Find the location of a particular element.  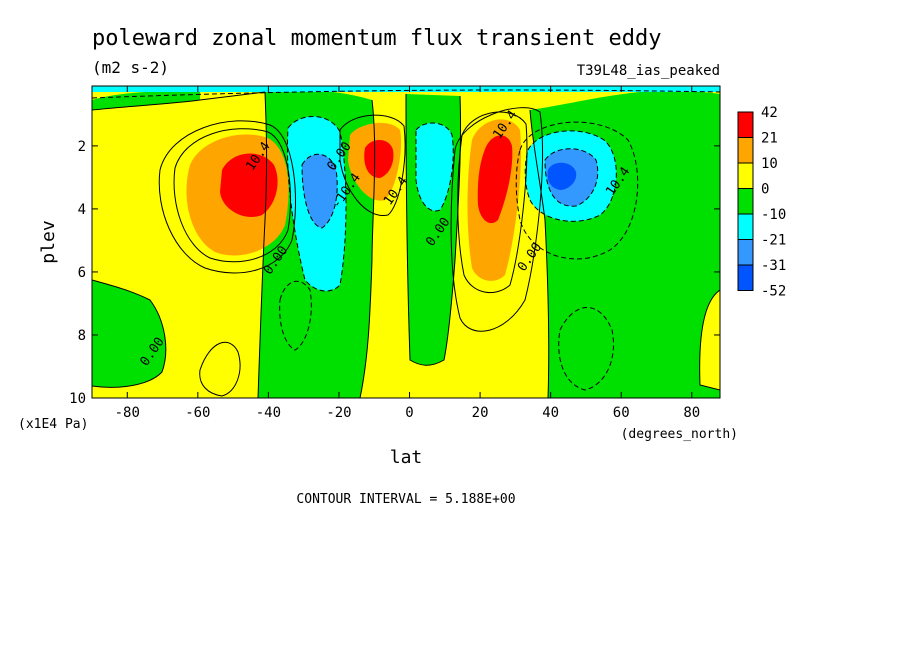

x-tick-label: 0 is located at coordinates (409, 413).